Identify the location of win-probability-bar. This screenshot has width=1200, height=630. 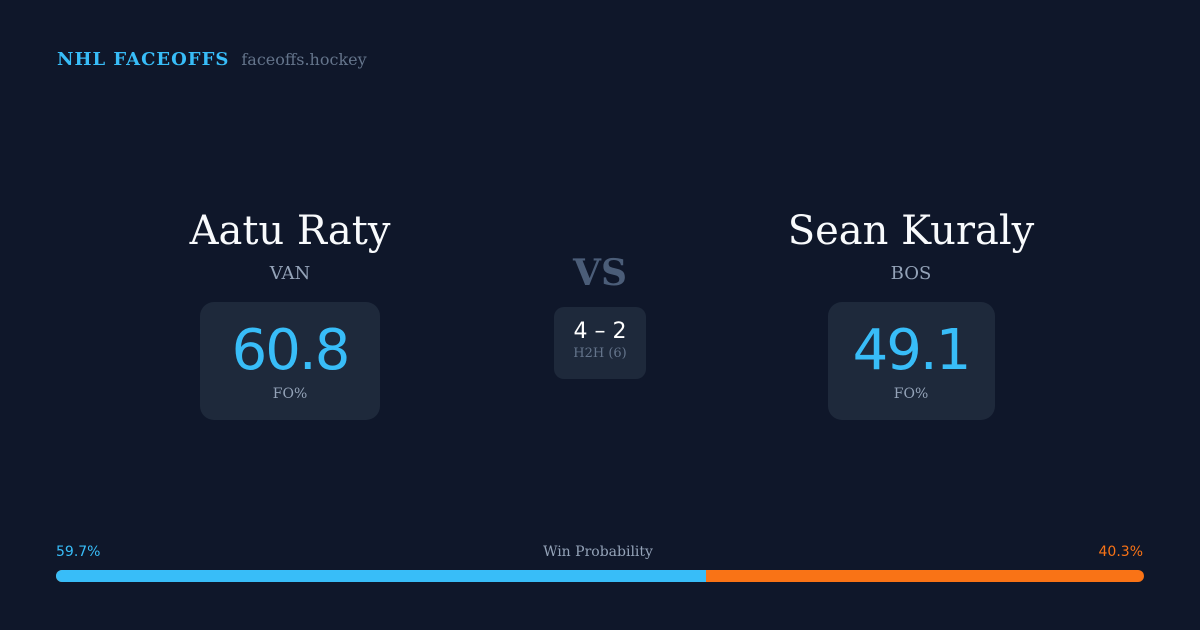
(600, 576).